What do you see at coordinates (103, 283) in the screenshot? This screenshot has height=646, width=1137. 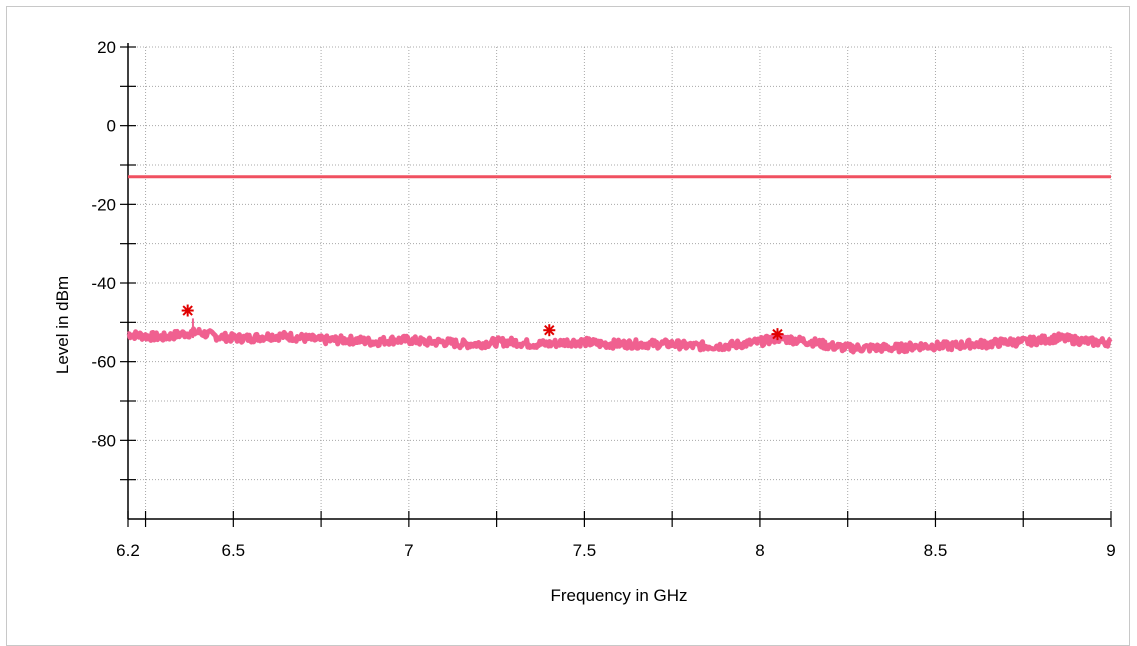 I see `y-tick-label: -40` at bounding box center [103, 283].